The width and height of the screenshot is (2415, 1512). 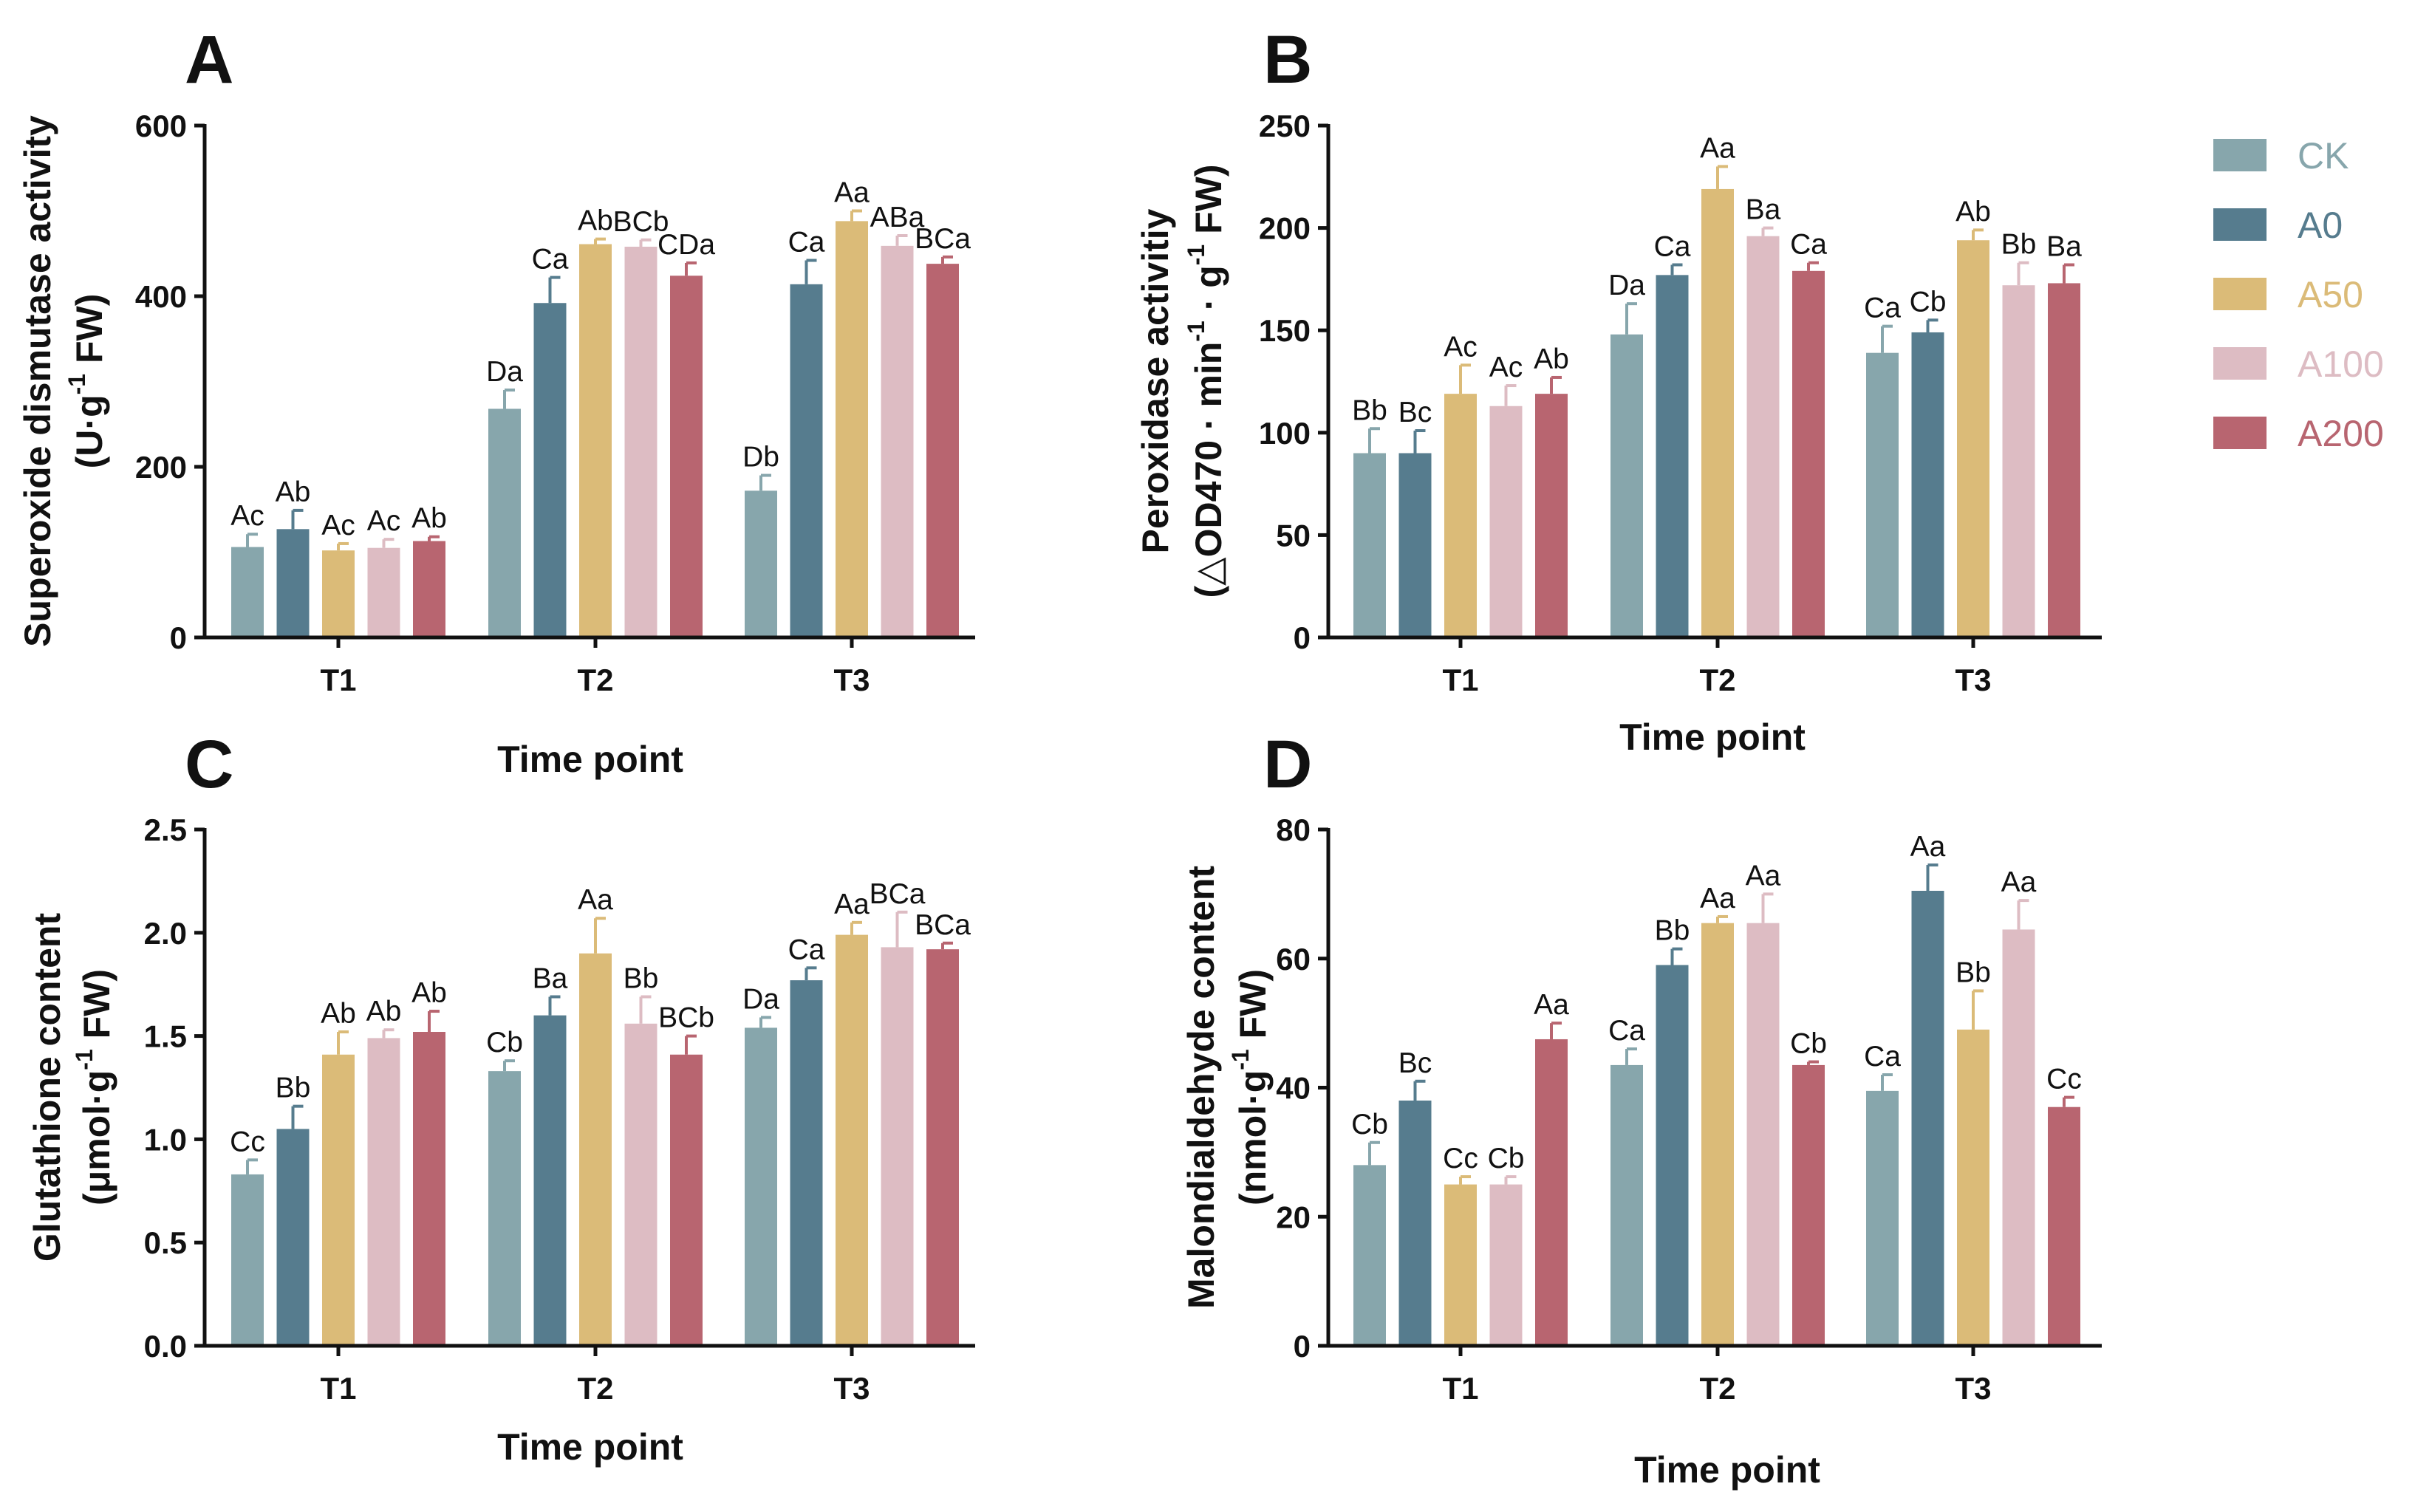 I want to click on significance-label: CDa, so click(x=686, y=245).